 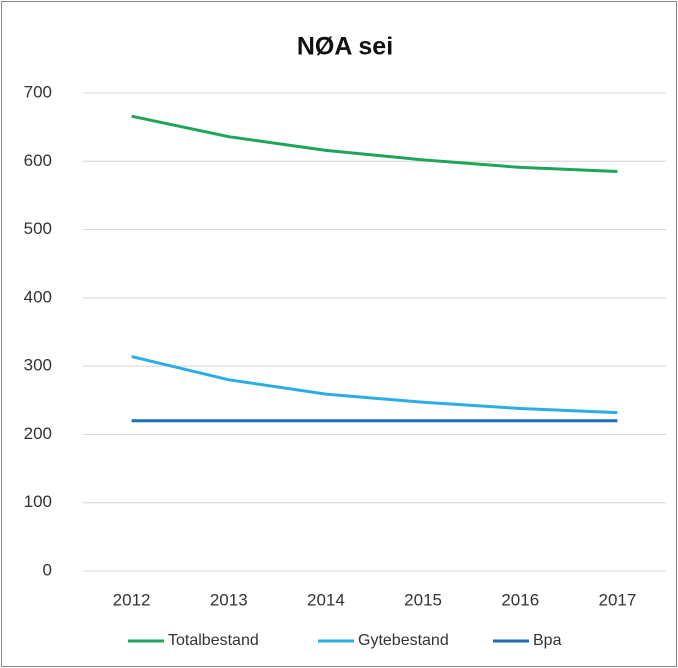 What do you see at coordinates (403, 640) in the screenshot?
I see `legend-label: Gytebestand` at bounding box center [403, 640].